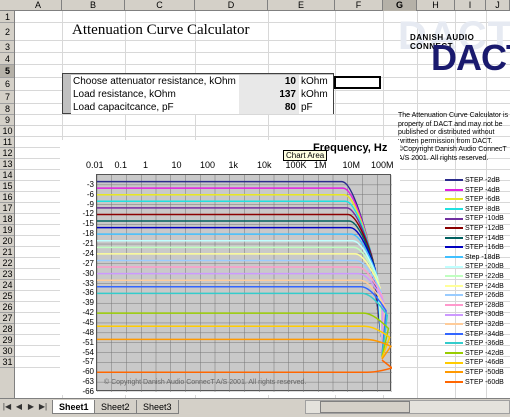  I want to click on column-header-a: A, so click(38, 5).